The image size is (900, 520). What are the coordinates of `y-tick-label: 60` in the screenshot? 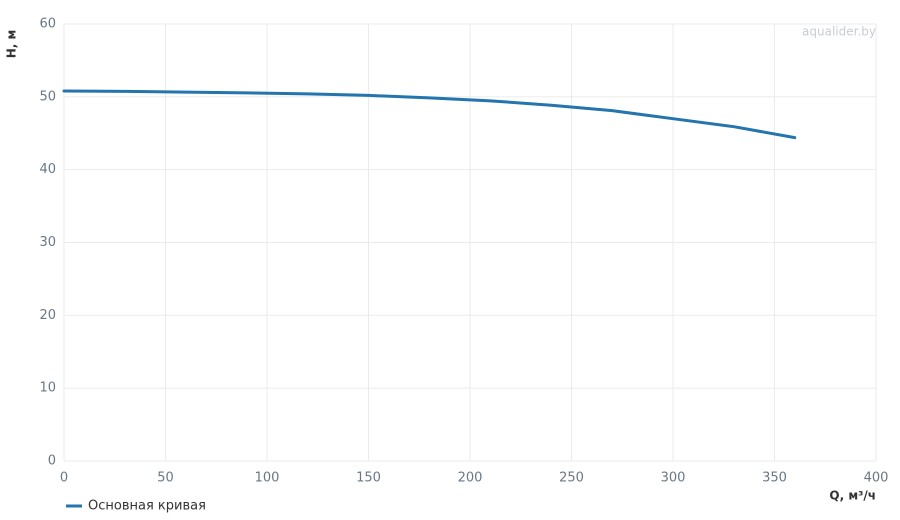 It's located at (47, 24).